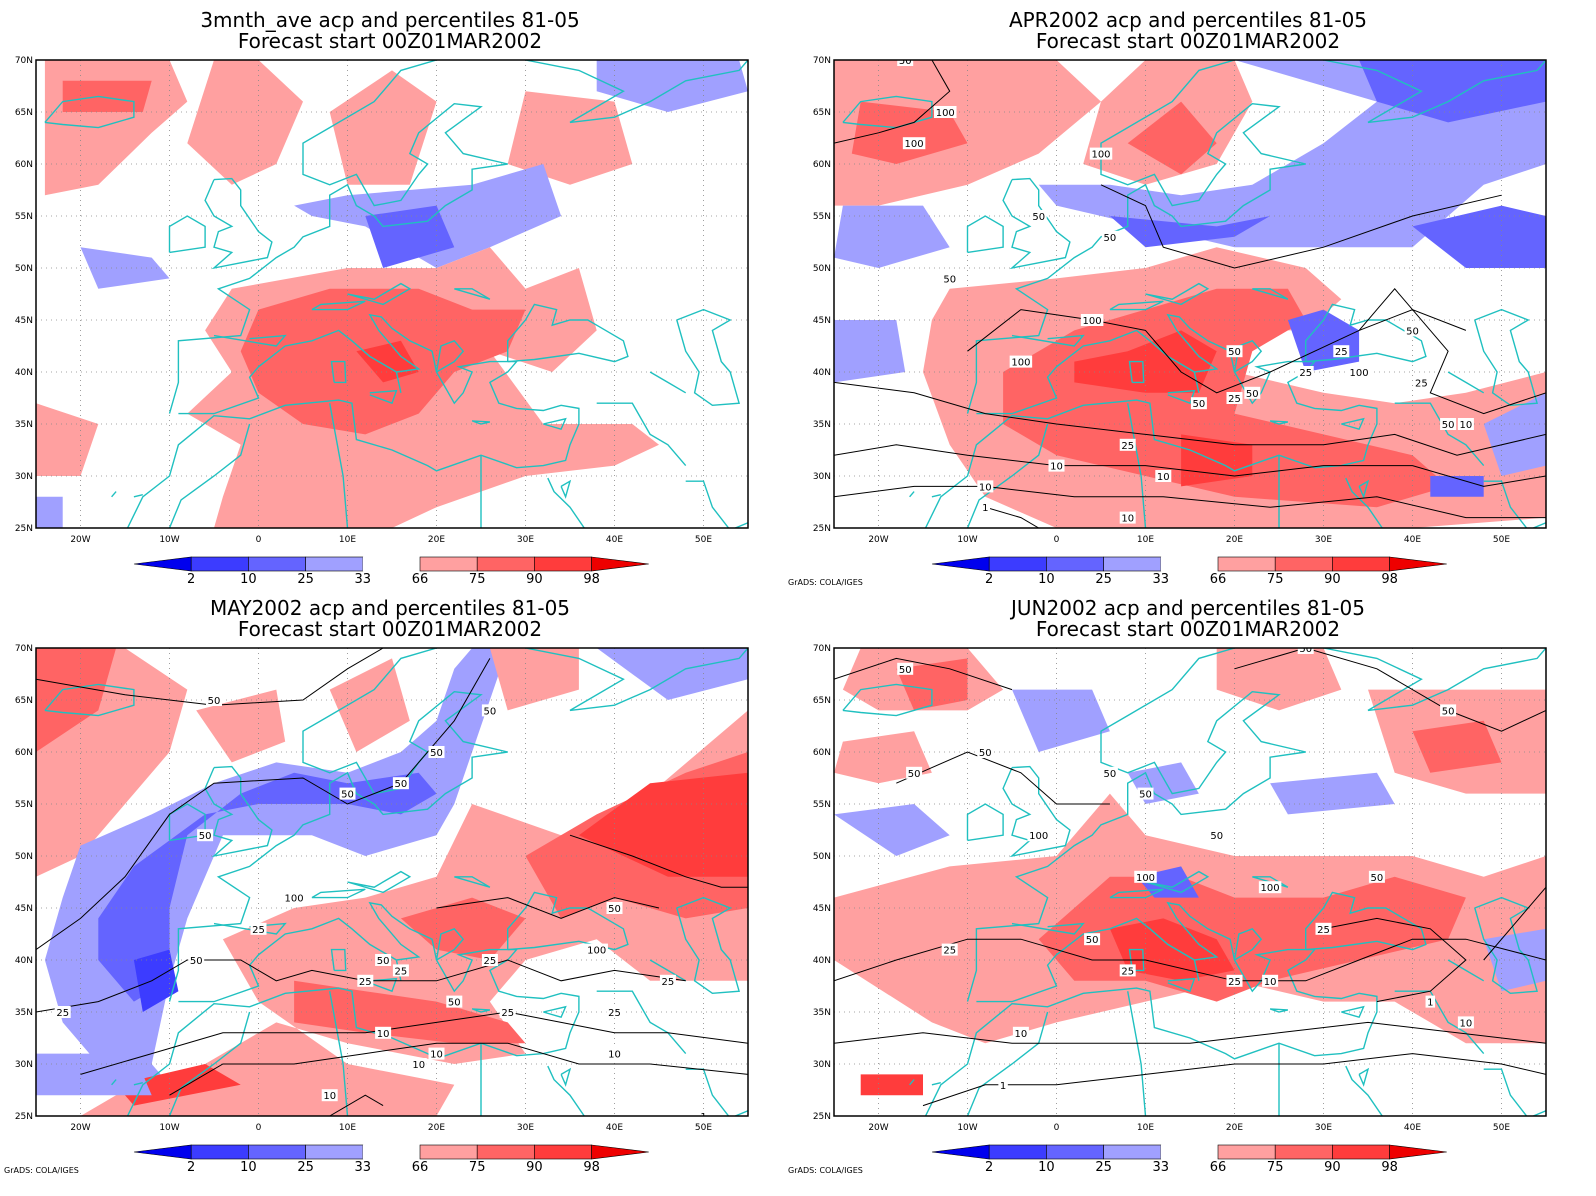 This screenshot has height=1196, width=1596. I want to click on colorbar-arrow-high, so click(620, 564).